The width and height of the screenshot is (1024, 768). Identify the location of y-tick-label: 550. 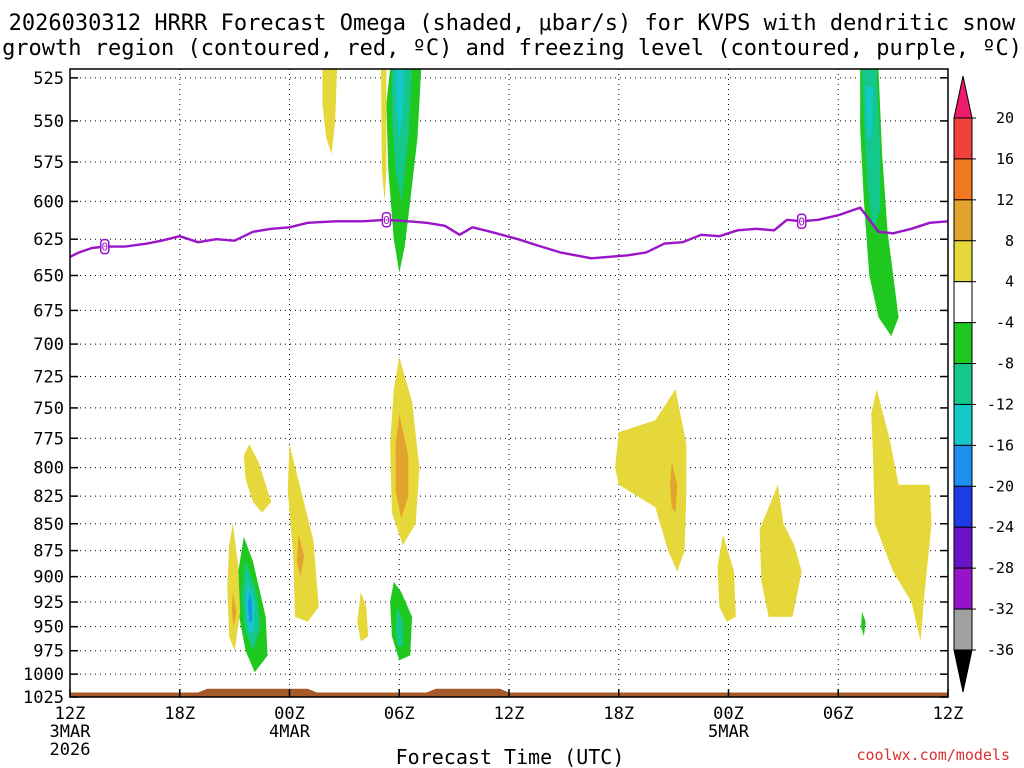
(48, 122).